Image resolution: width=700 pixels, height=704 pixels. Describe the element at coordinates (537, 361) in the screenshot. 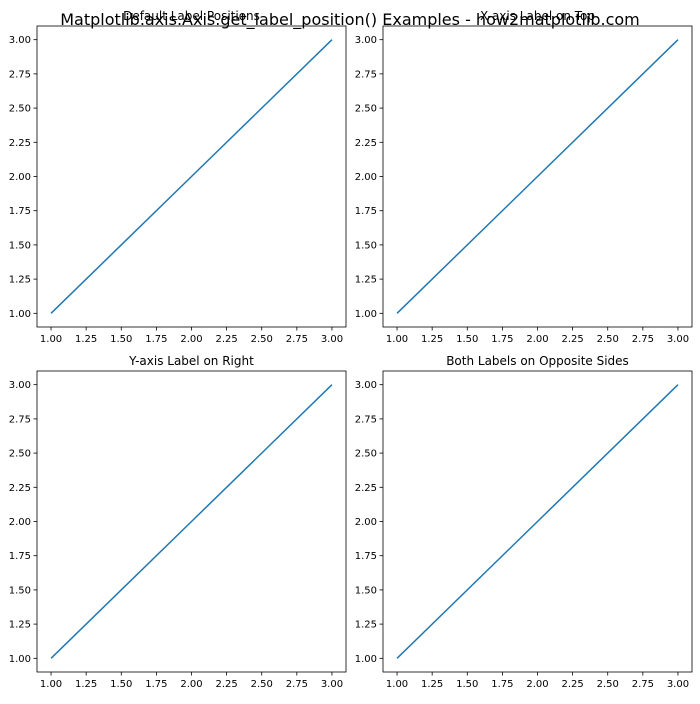

I see `subplot-title: Both Labels on Opposite Sides` at that location.